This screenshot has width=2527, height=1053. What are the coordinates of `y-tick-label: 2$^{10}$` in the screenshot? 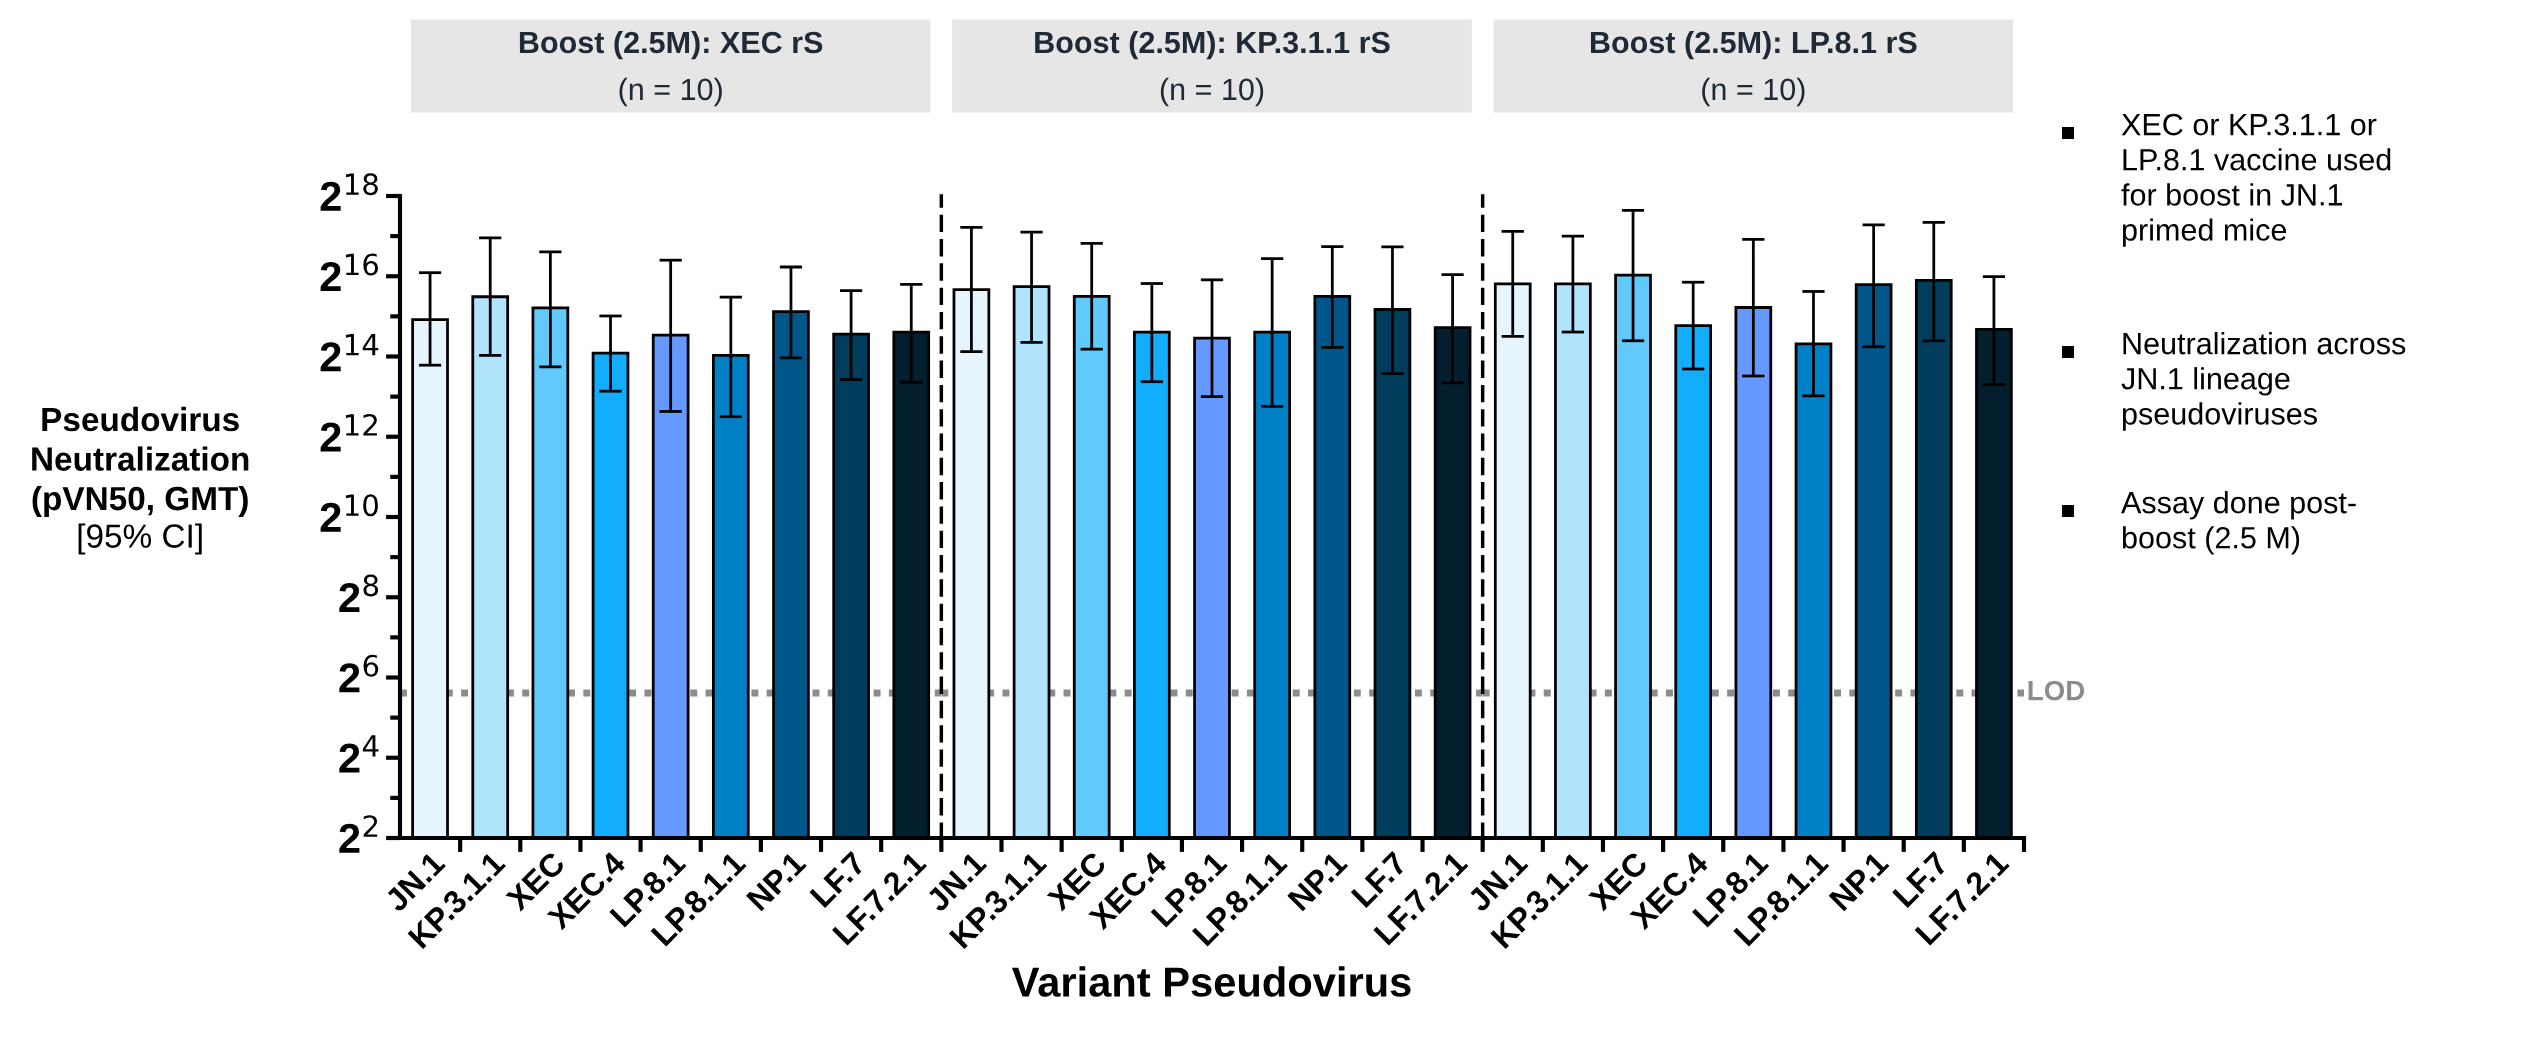 It's located at (349, 513).